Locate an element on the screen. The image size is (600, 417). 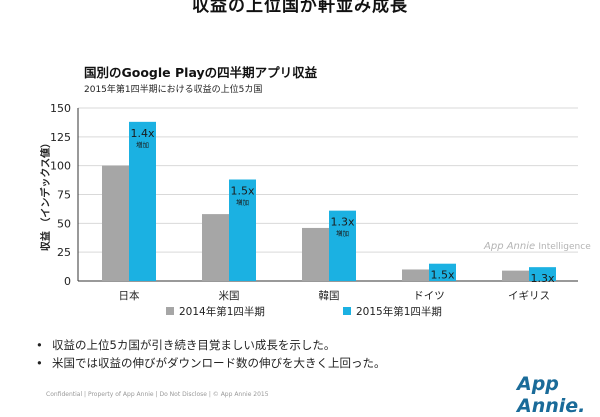
x-tick-label: イギリス is located at coordinates (529, 296).